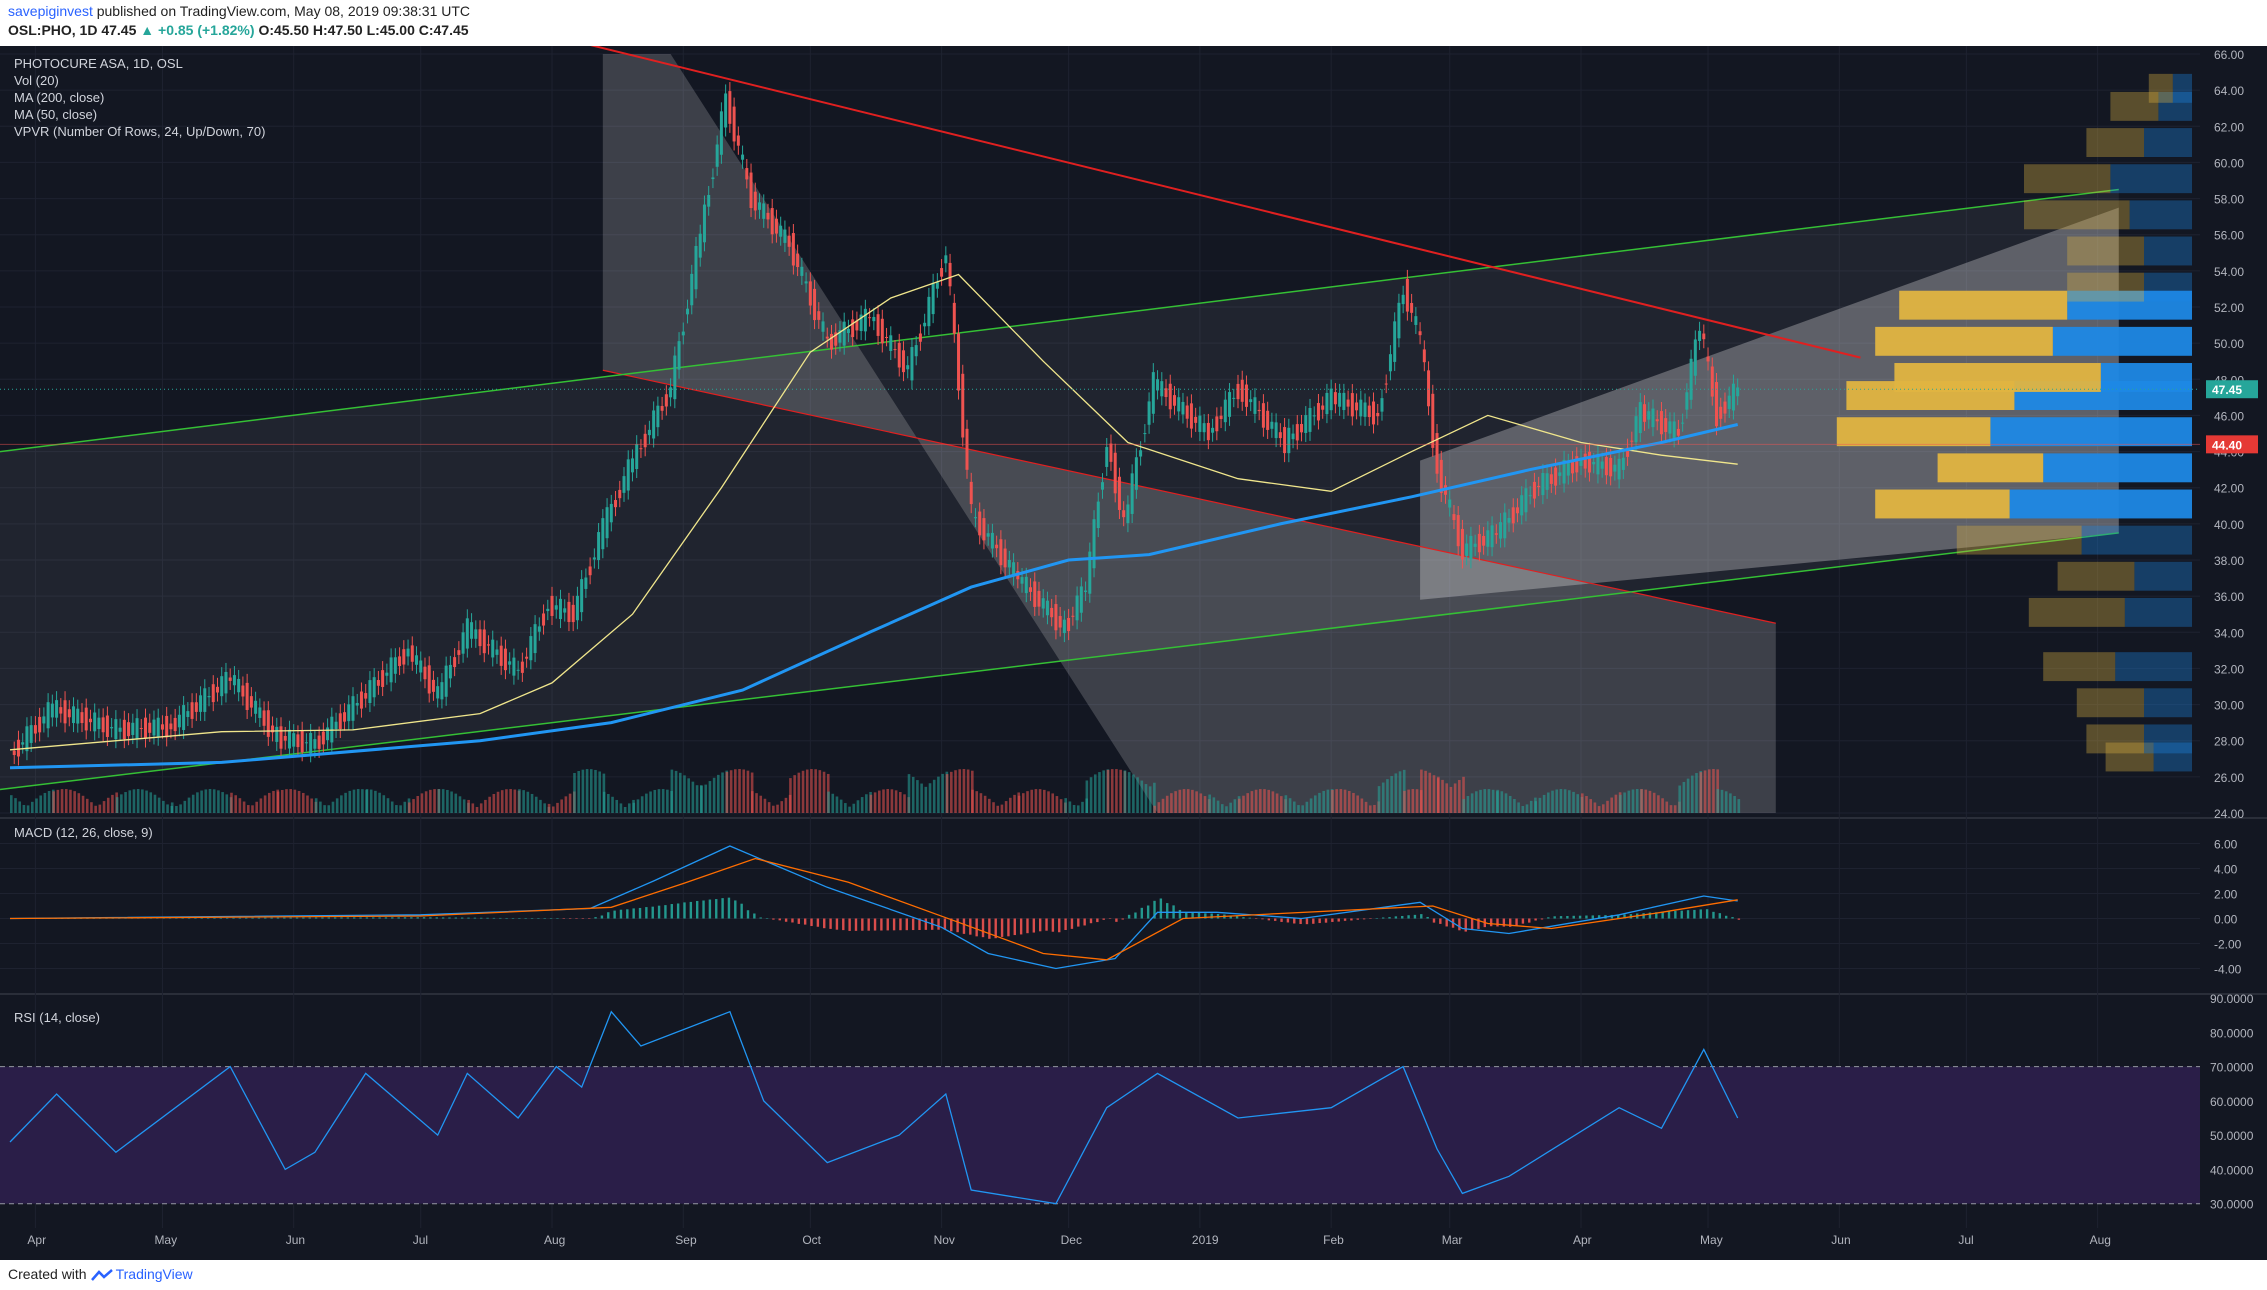 The height and width of the screenshot is (1290, 2267). Describe the element at coordinates (59, 97) in the screenshot. I see `legend-ma200: MA (200, close)` at that location.